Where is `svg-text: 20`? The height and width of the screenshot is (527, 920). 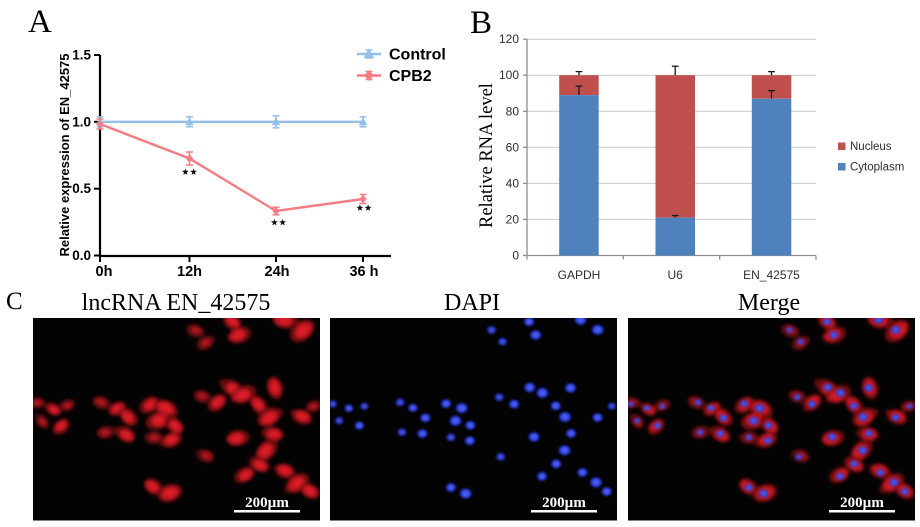 svg-text: 20 is located at coordinates (513, 219).